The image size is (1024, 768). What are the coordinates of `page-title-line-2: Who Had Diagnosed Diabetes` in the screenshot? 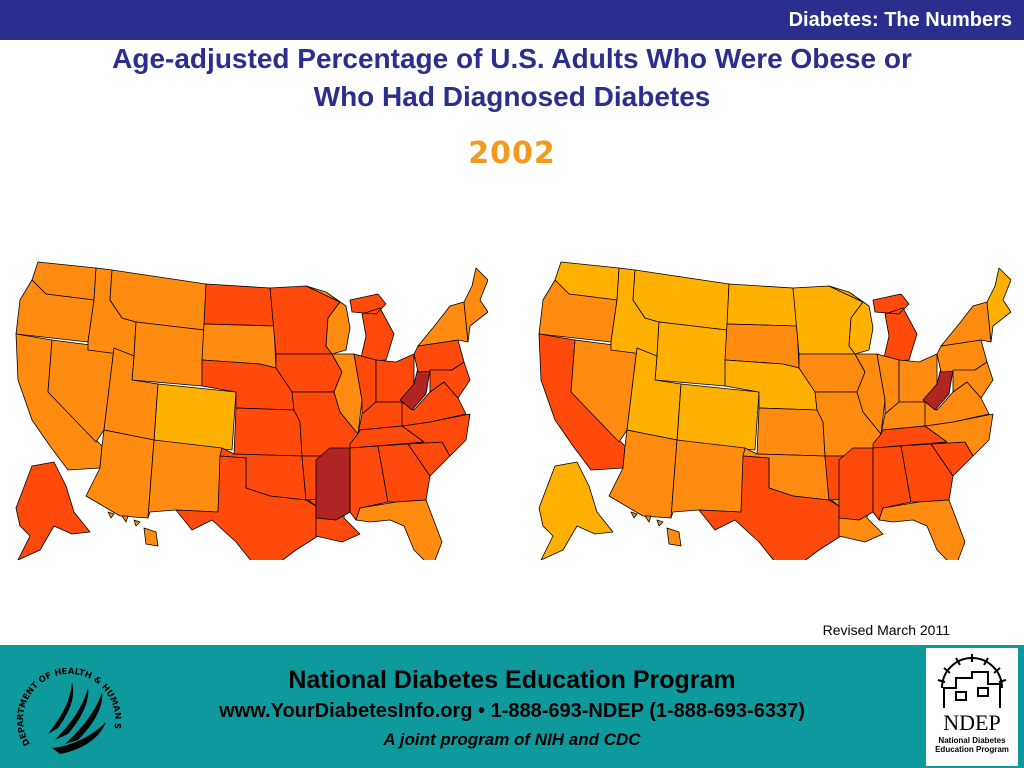 It's located at (512, 96).